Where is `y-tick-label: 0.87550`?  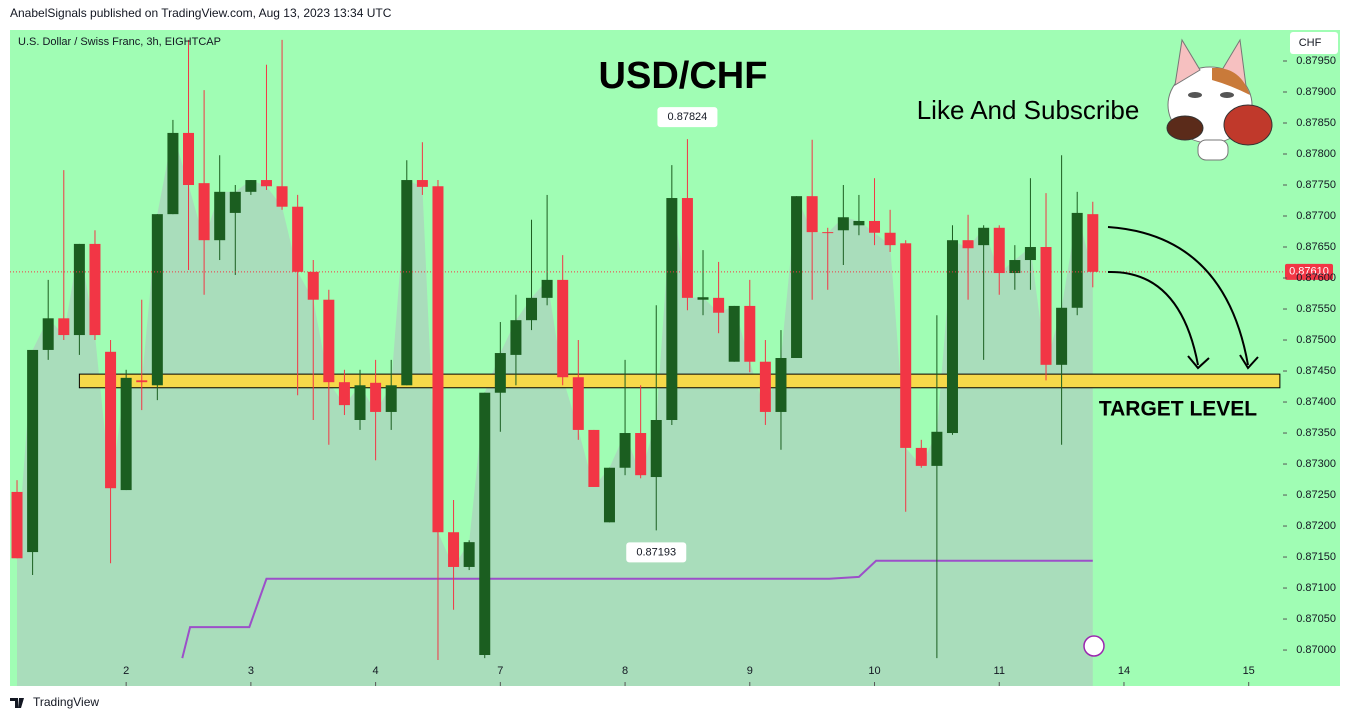
y-tick-label: 0.87550 is located at coordinates (1316, 309).